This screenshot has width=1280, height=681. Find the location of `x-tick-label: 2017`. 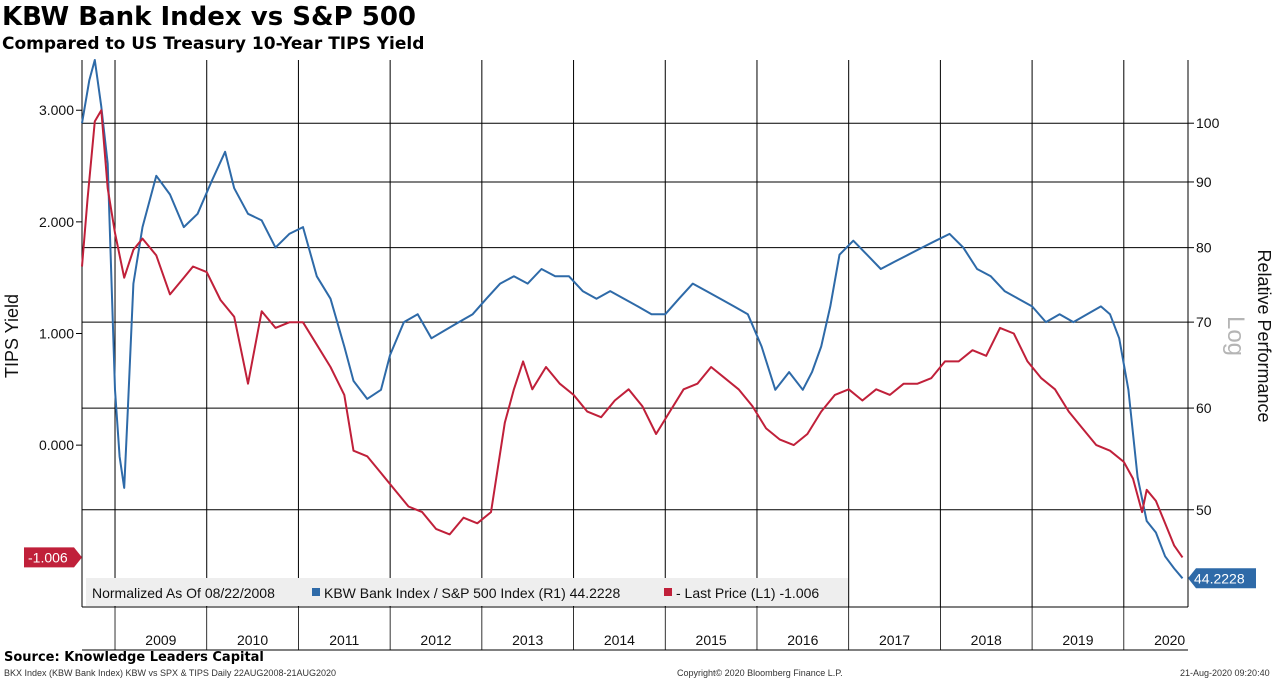

x-tick-label: 2017 is located at coordinates (894, 640).